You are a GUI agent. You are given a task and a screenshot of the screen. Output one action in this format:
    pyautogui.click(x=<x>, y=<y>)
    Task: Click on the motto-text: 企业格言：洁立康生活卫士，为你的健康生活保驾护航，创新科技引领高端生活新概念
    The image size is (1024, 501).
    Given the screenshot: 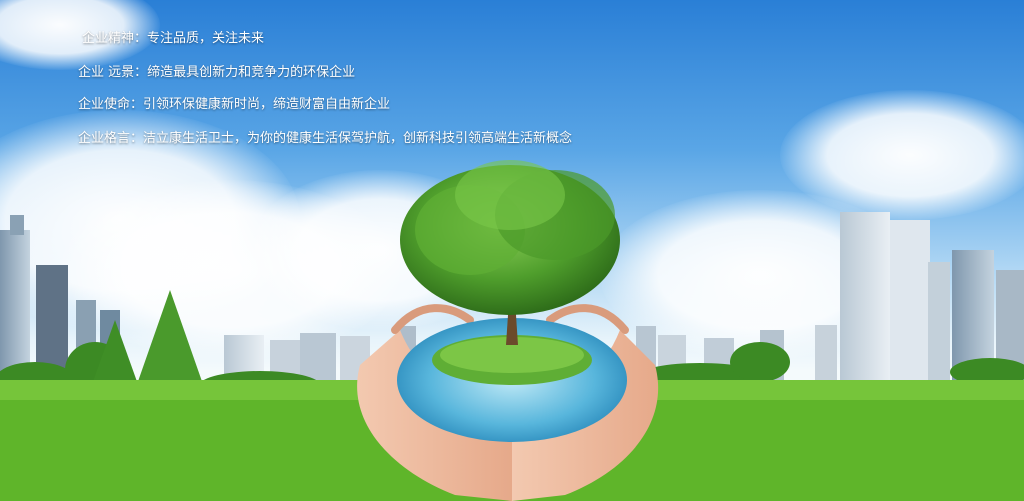 What is the action you would take?
    pyautogui.click(x=325, y=138)
    